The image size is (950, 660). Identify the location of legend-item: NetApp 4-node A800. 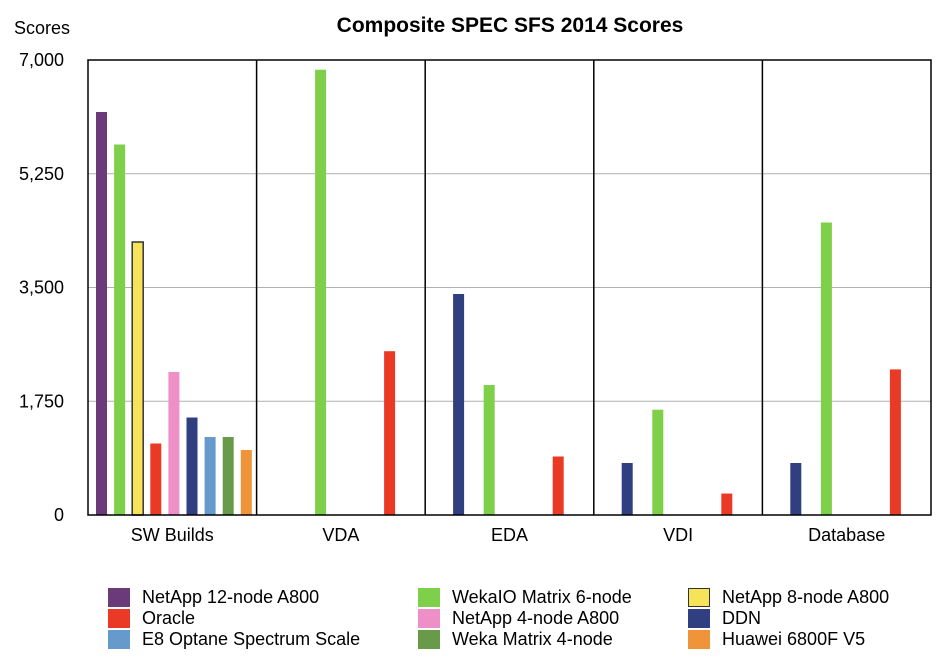
(518, 618).